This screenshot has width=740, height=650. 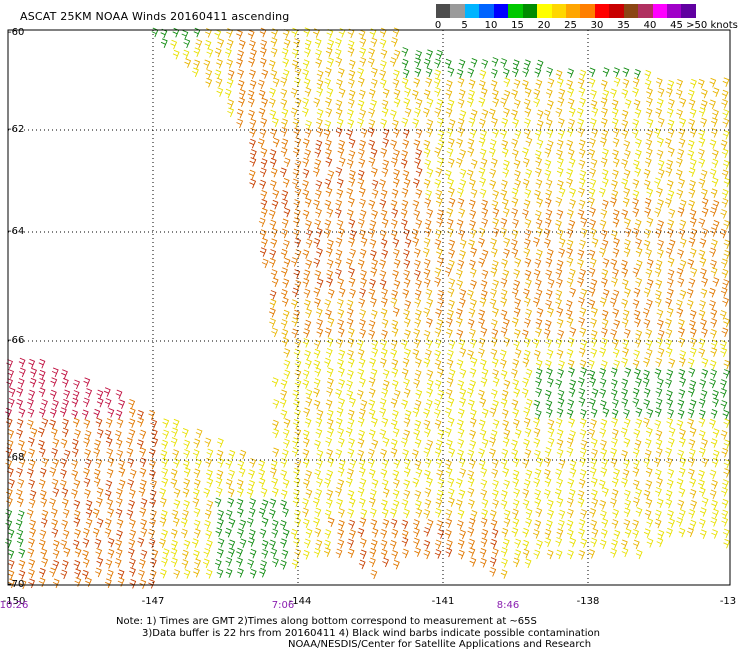 What do you see at coordinates (631, 11) in the screenshot?
I see `colorbar-swatch` at bounding box center [631, 11].